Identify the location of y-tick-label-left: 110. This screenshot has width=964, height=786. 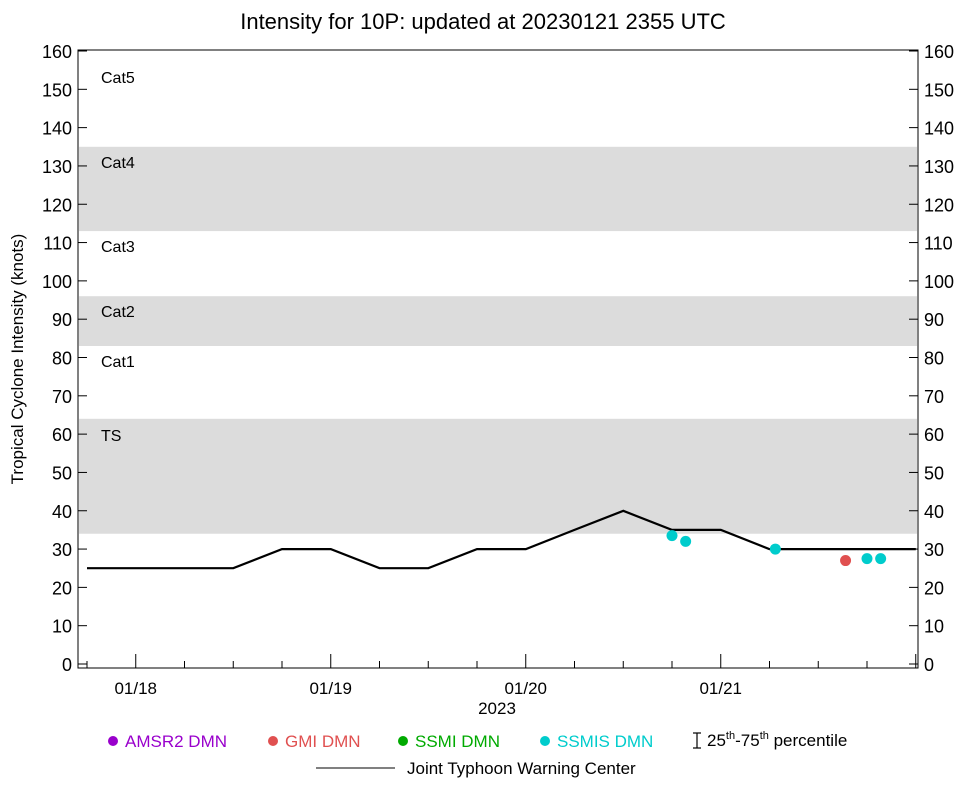
(57, 244).